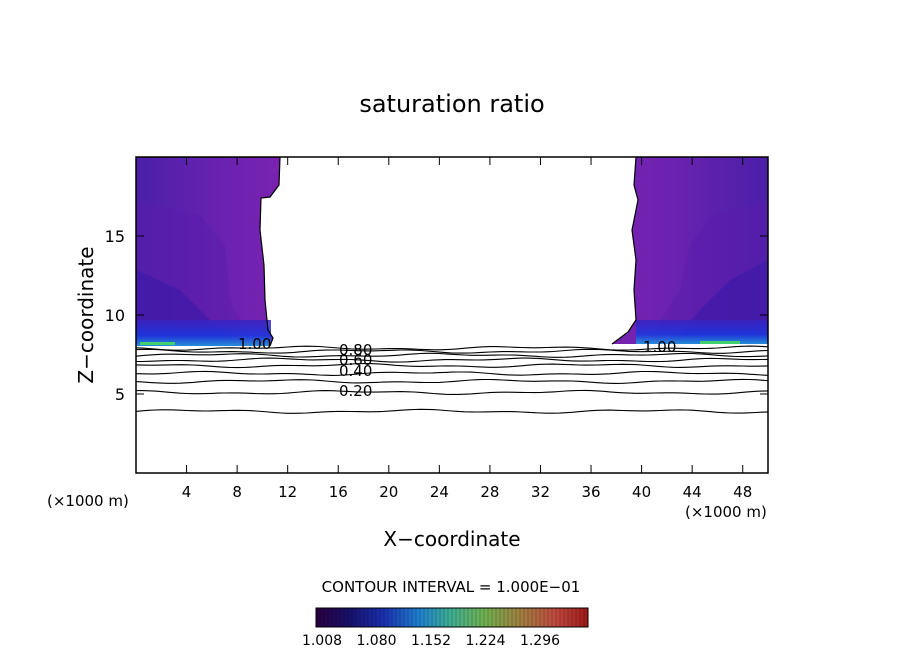 The width and height of the screenshot is (904, 654). I want to click on colorbar-tick-label: 1.080, so click(376, 641).